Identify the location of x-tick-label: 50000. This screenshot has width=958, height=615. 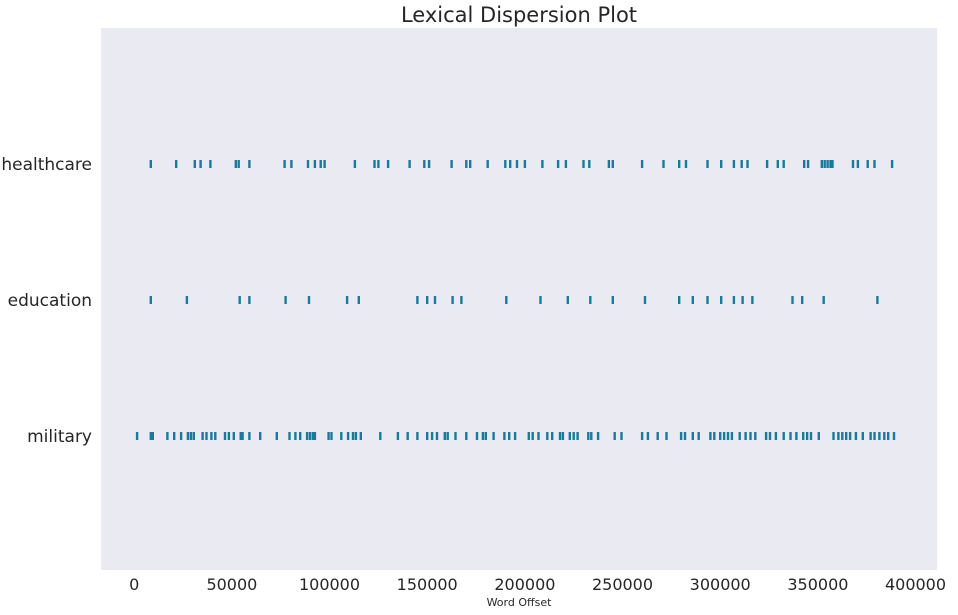
(231, 584).